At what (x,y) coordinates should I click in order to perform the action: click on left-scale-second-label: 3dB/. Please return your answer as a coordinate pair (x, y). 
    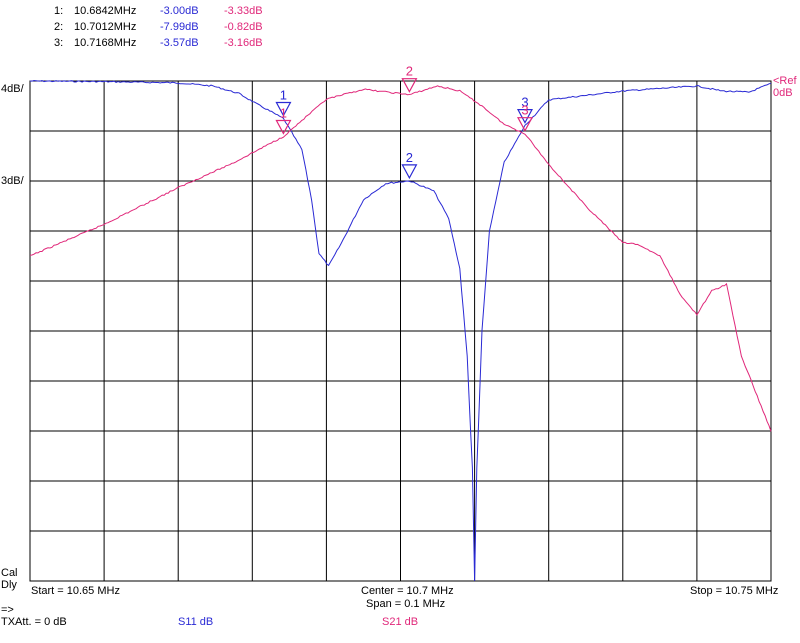
    Looking at the image, I should click on (12, 181).